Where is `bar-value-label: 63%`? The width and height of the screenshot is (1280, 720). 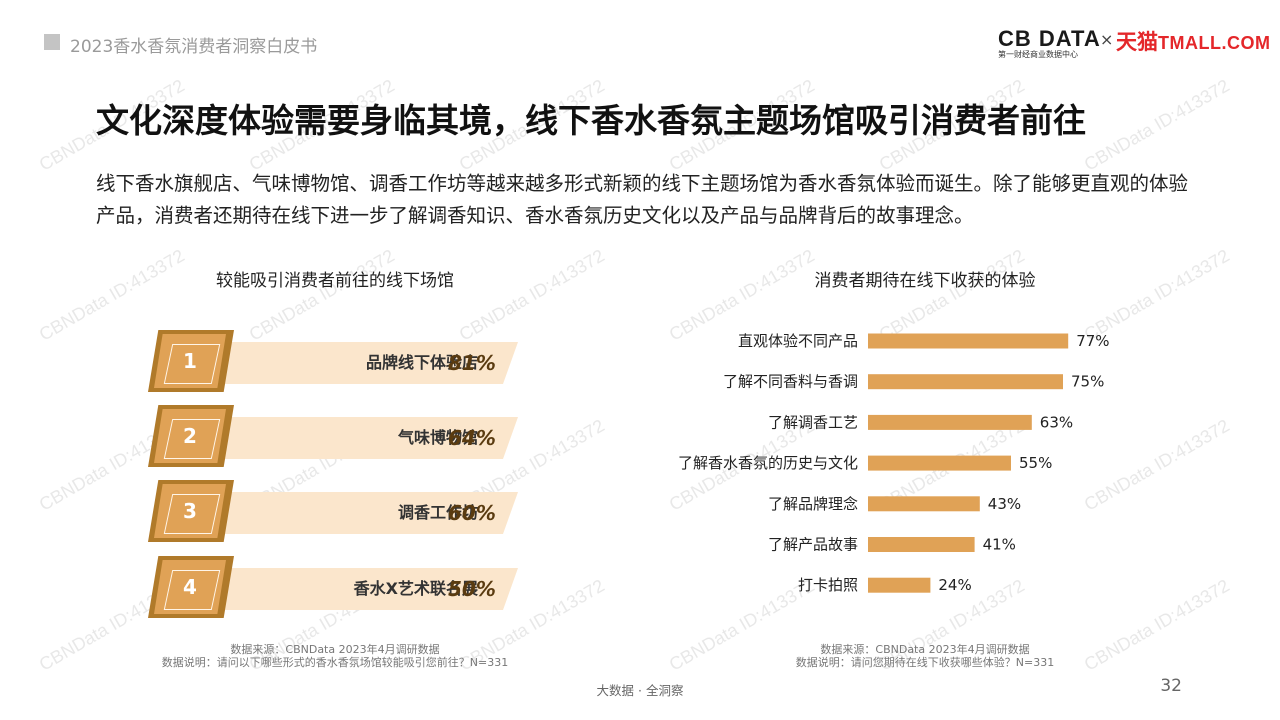
bar-value-label: 63% is located at coordinates (1056, 422).